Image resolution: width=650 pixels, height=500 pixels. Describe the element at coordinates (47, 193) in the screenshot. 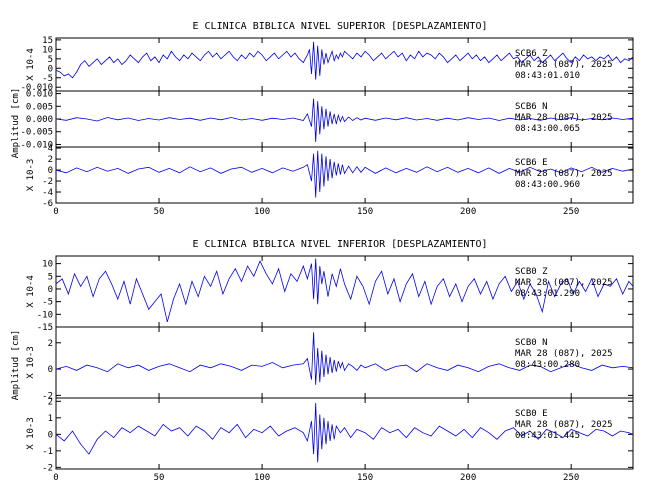

I see `y-tick-label: -4` at that location.